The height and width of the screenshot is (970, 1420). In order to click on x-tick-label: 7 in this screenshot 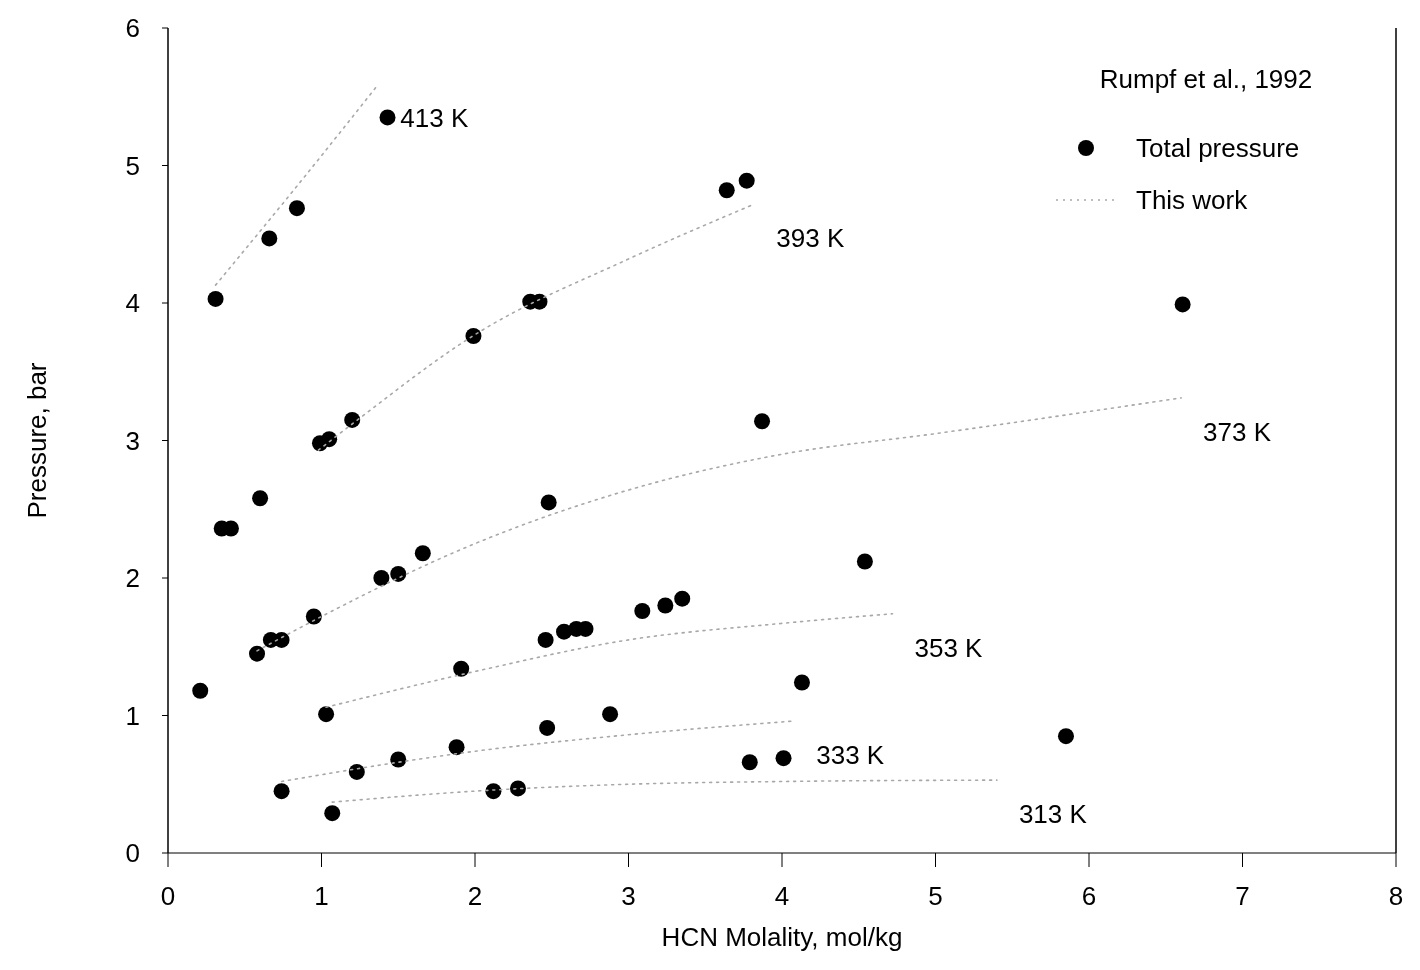, I will do `click(1242, 896)`.